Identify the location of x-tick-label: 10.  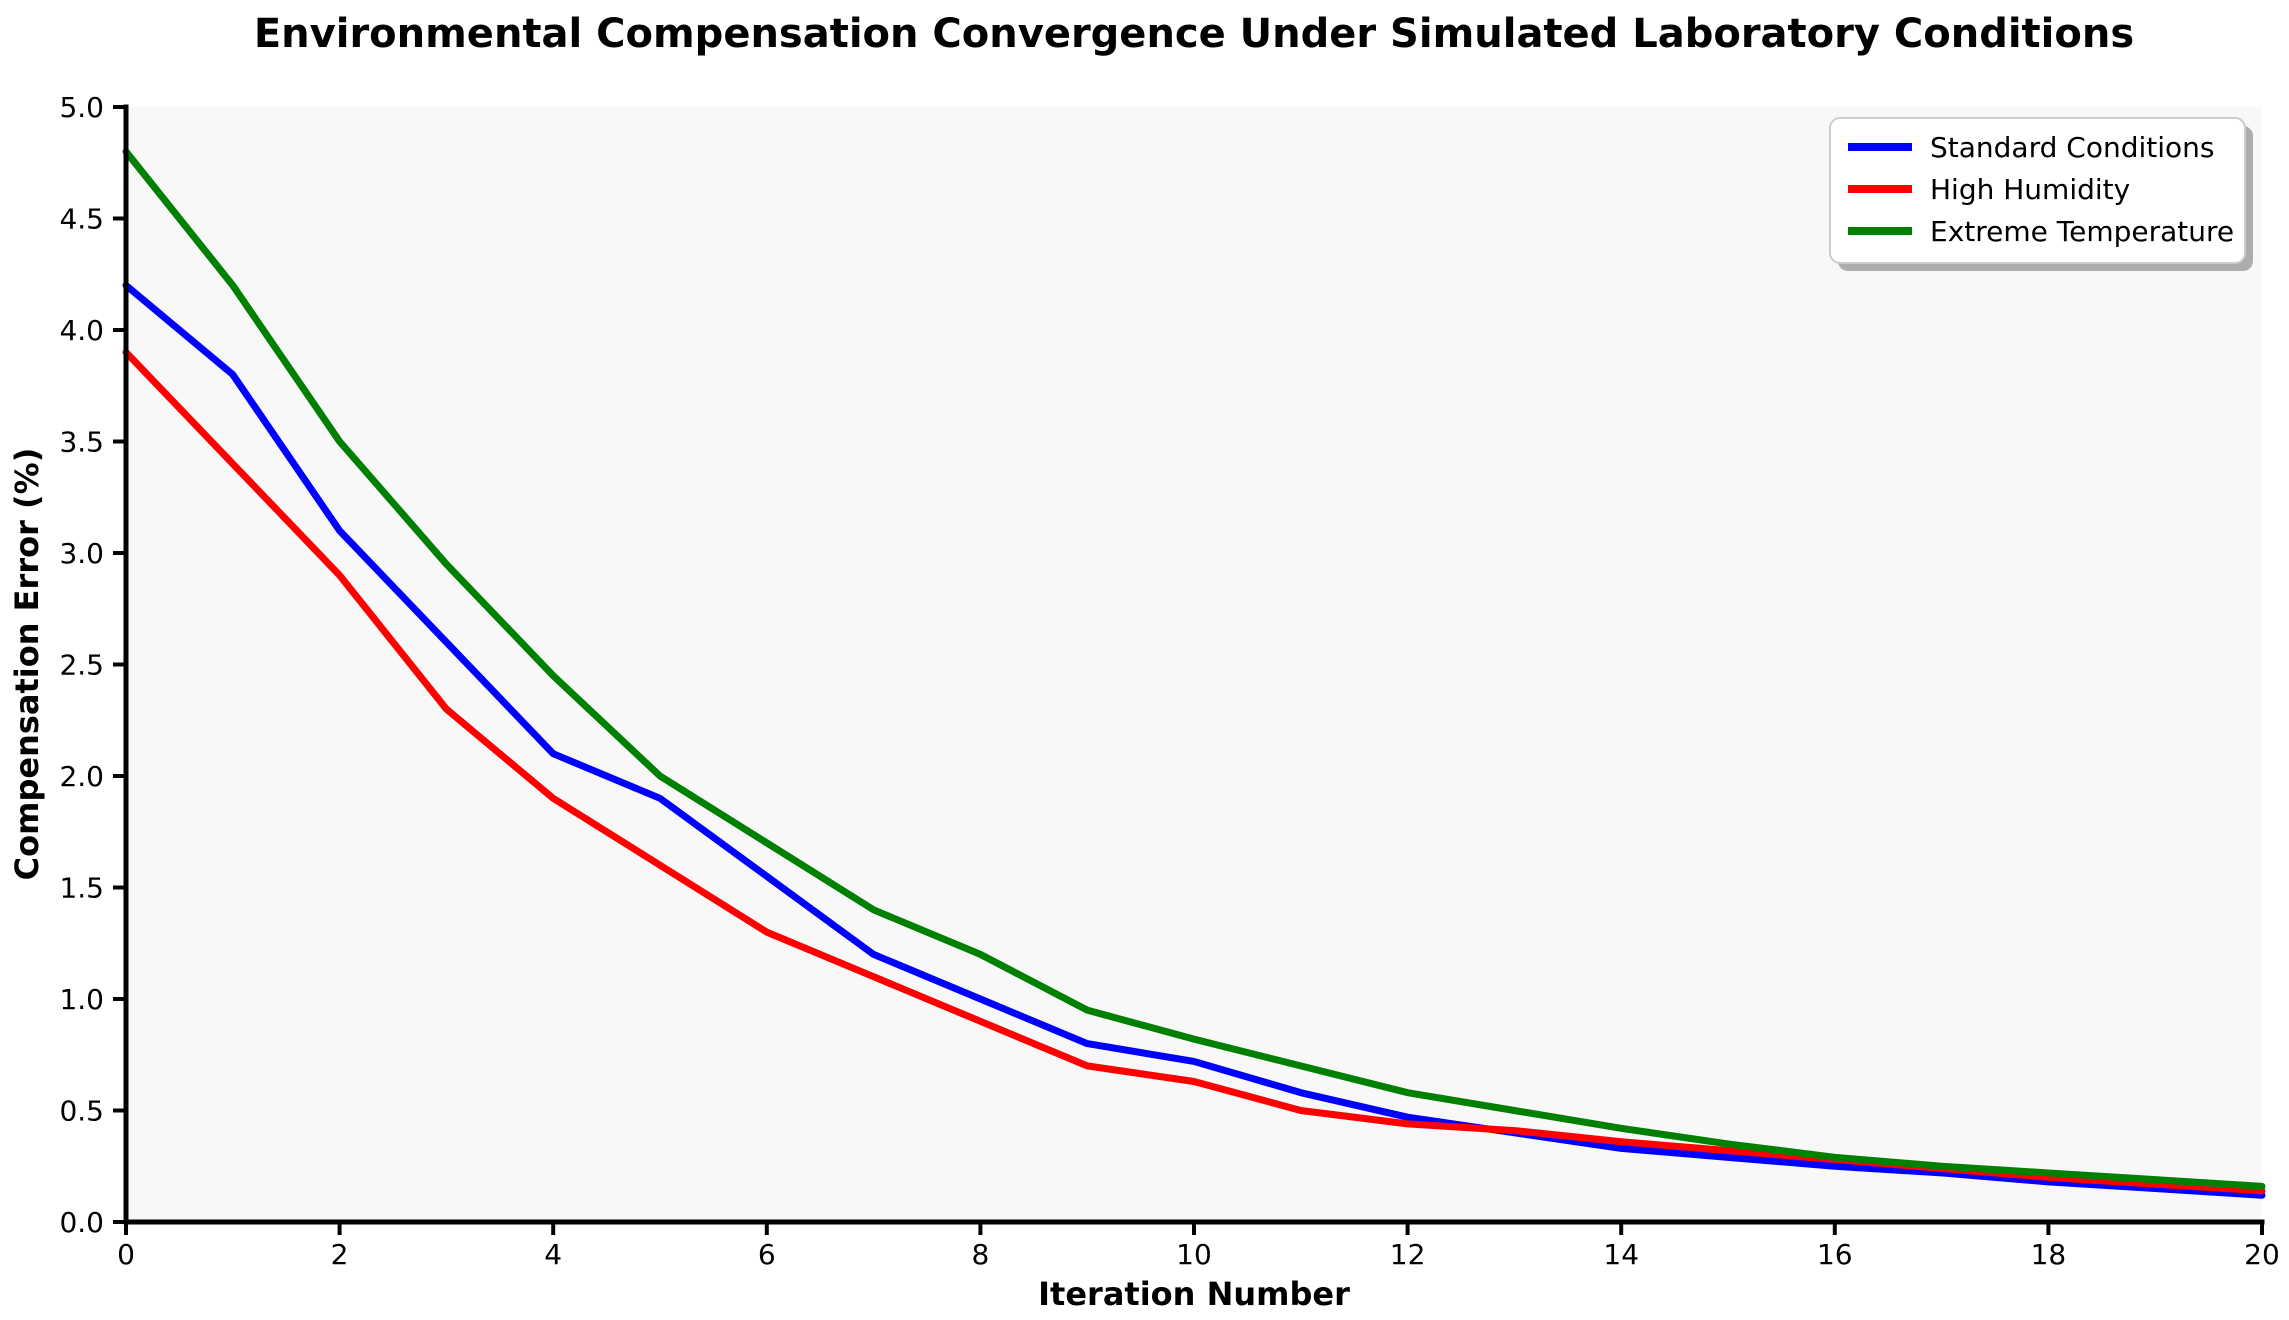
(1194, 1254).